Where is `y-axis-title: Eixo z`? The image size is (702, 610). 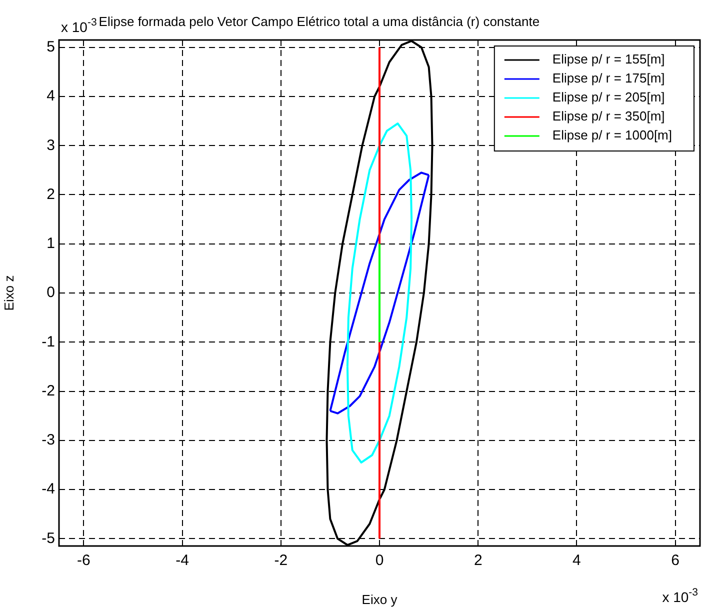
y-axis-title: Eixo z is located at coordinates (8, 293).